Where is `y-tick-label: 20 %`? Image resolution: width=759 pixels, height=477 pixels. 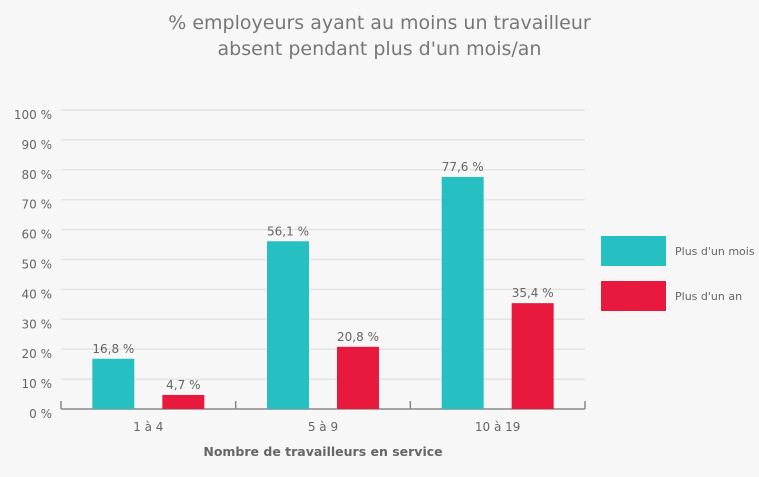
y-tick-label: 20 % is located at coordinates (37, 354).